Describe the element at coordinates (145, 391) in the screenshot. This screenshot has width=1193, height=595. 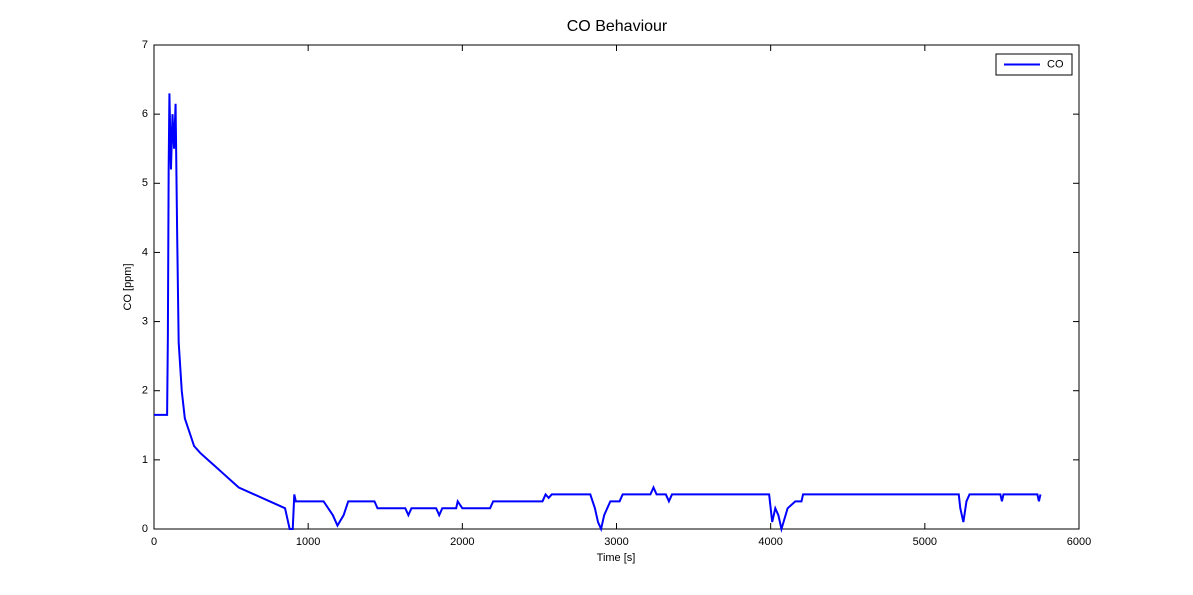
I see `y-tick-label: 2` at that location.